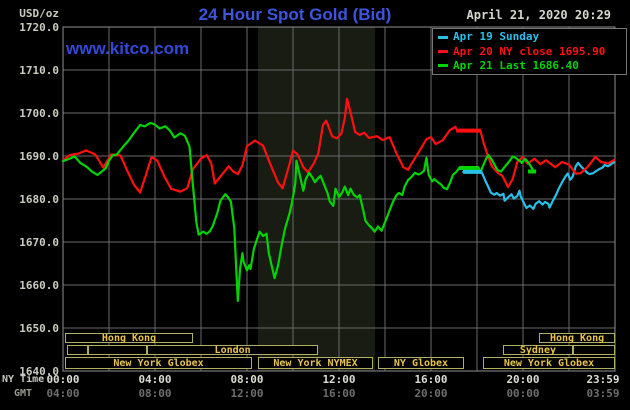  I want to click on unit-label: USD/oz, so click(39, 13).